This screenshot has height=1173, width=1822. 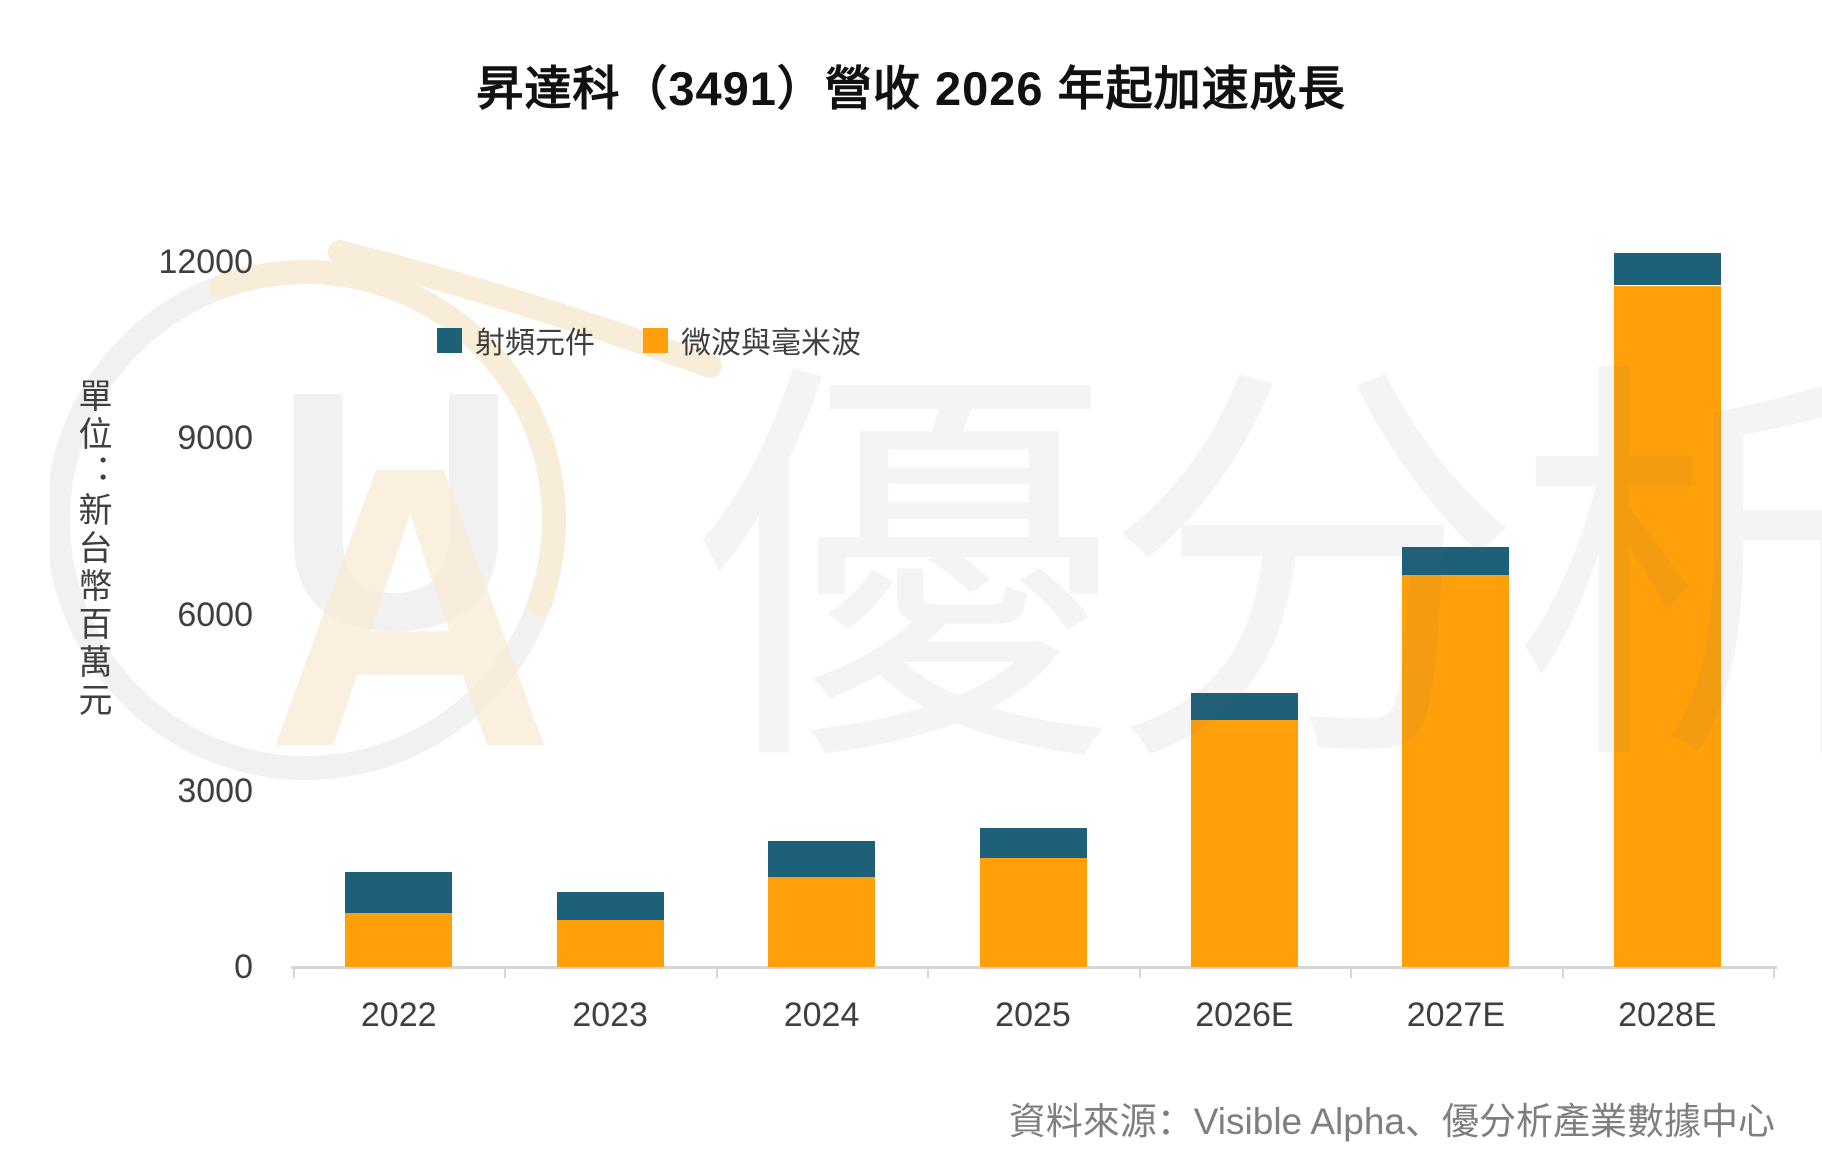 I want to click on bar-segment-microwave-2024, so click(x=822, y=921).